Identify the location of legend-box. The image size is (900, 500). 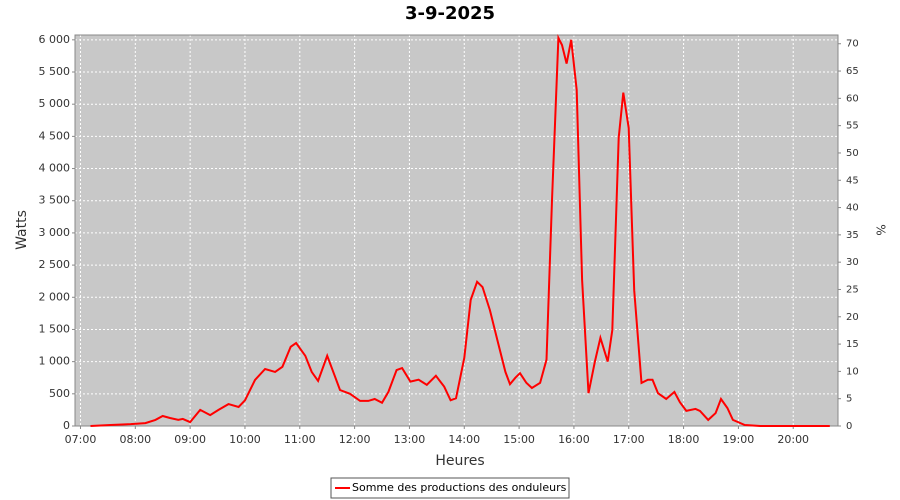
(450, 488).